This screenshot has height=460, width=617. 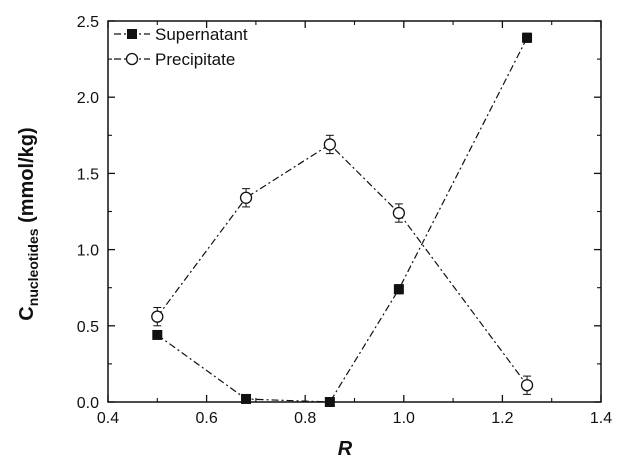 I want to click on legend-label: Supernatant, so click(x=201, y=34).